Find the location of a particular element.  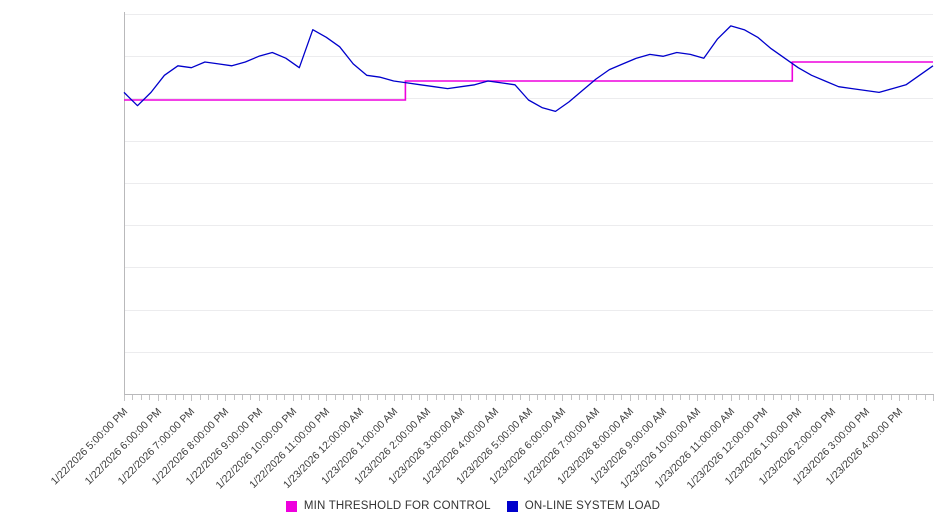

series-line-on-line-system-load is located at coordinates (528, 69).